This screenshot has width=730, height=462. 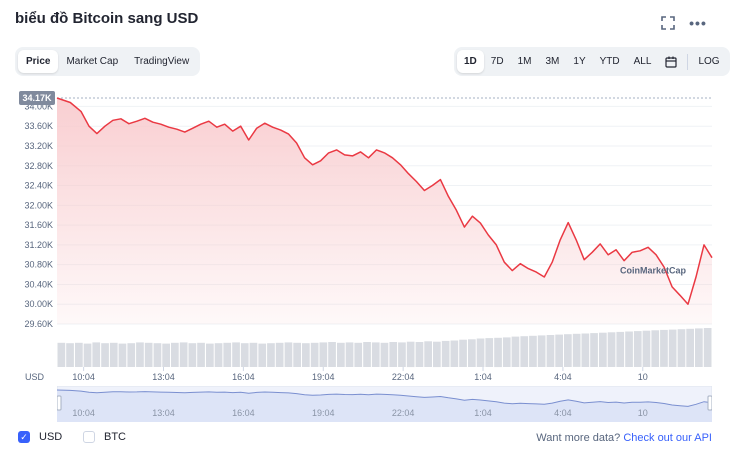 What do you see at coordinates (38, 61) in the screenshot?
I see `tab-price: Price` at bounding box center [38, 61].